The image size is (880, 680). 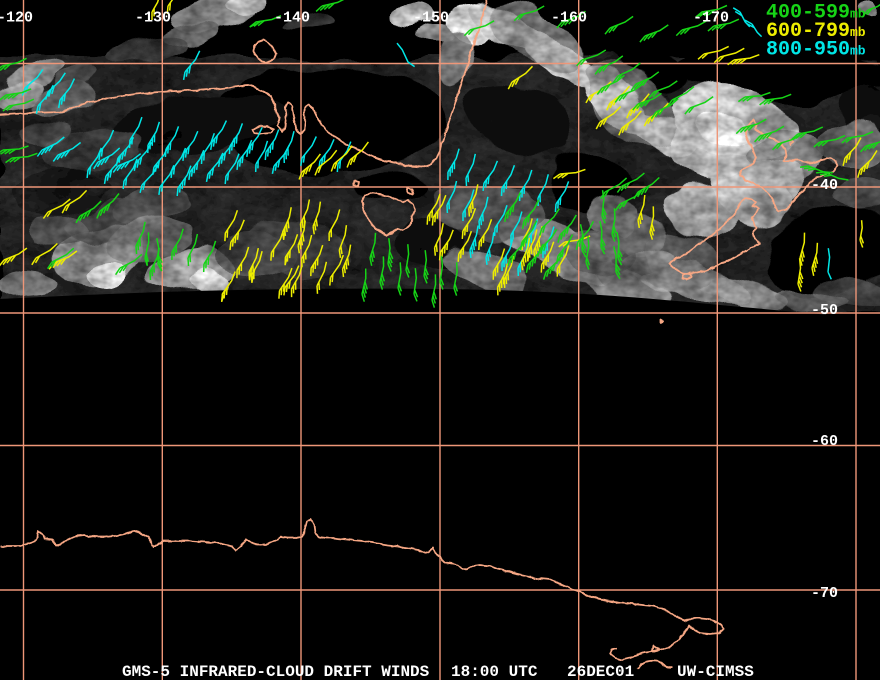 I want to click on svg-text: -50, so click(x=824, y=310).